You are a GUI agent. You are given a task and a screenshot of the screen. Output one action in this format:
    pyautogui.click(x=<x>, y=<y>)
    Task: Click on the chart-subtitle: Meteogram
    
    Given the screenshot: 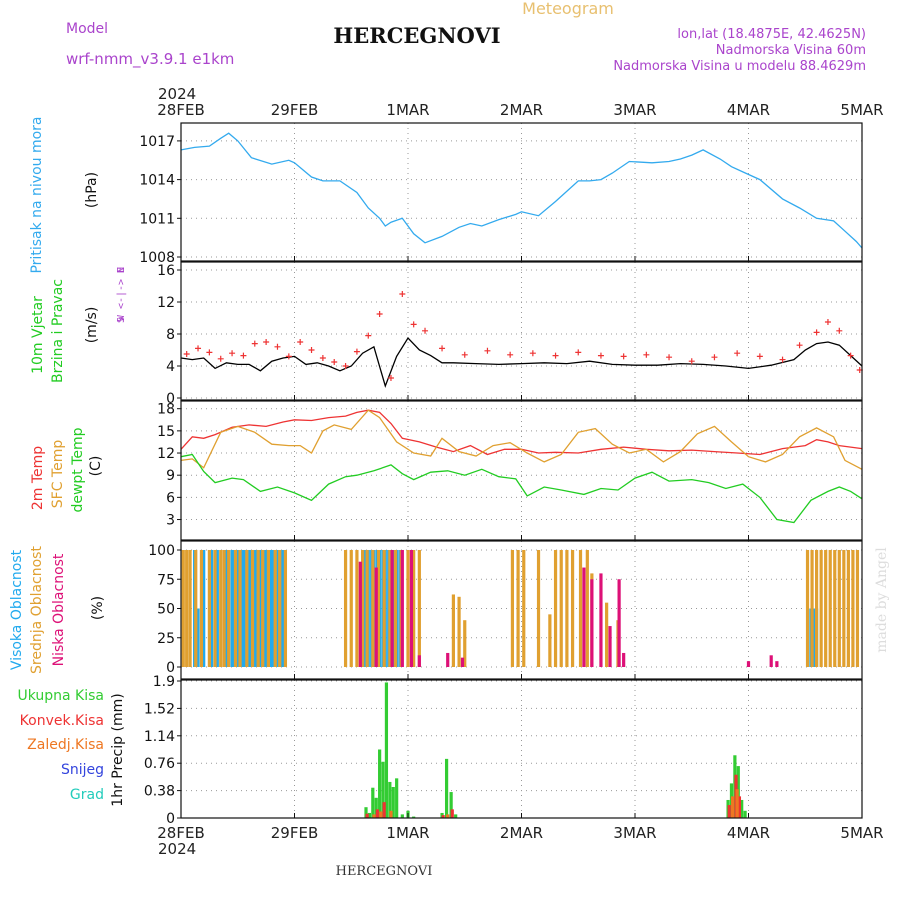 What is the action you would take?
    pyautogui.click(x=568, y=9)
    